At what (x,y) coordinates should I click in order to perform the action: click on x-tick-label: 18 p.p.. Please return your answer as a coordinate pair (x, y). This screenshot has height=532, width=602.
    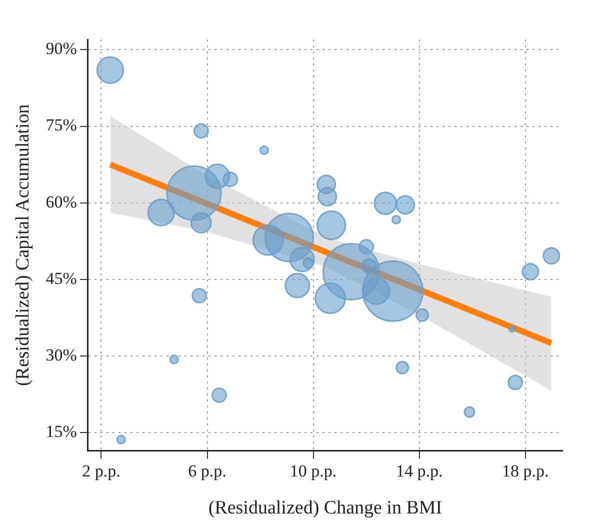
    Looking at the image, I should click on (525, 470).